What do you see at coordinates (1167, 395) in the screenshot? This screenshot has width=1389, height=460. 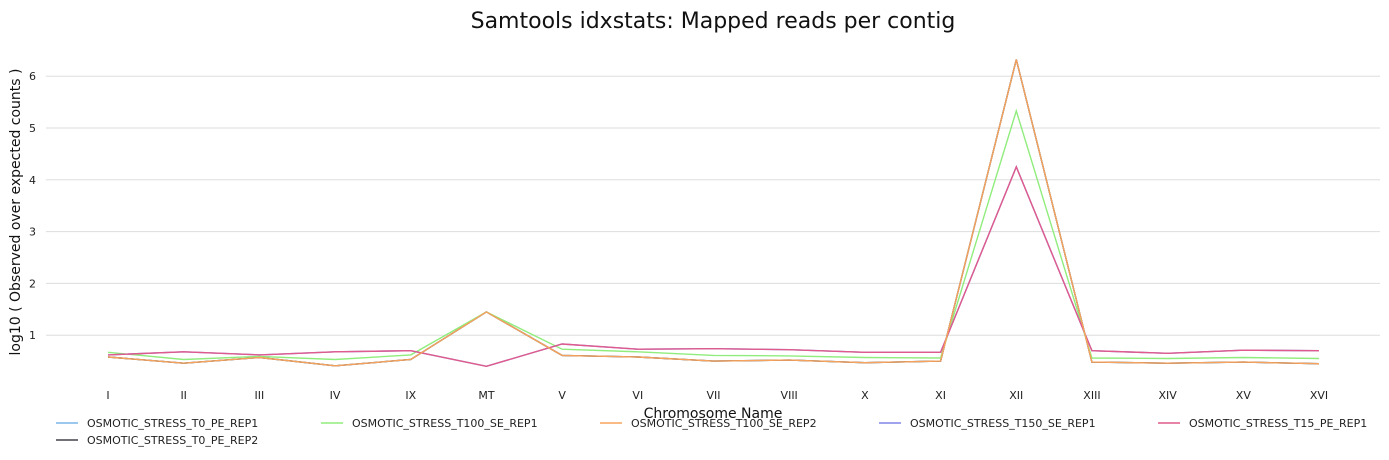 I see `x-tick-label: XIV` at bounding box center [1167, 395].